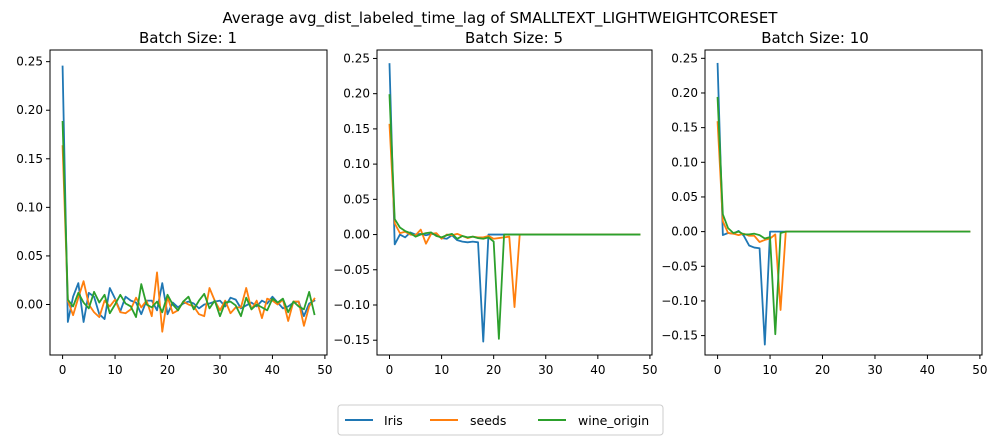 The height and width of the screenshot is (445, 997). What do you see at coordinates (815, 38) in the screenshot?
I see `subplot-title: Batch Size: 10` at bounding box center [815, 38].